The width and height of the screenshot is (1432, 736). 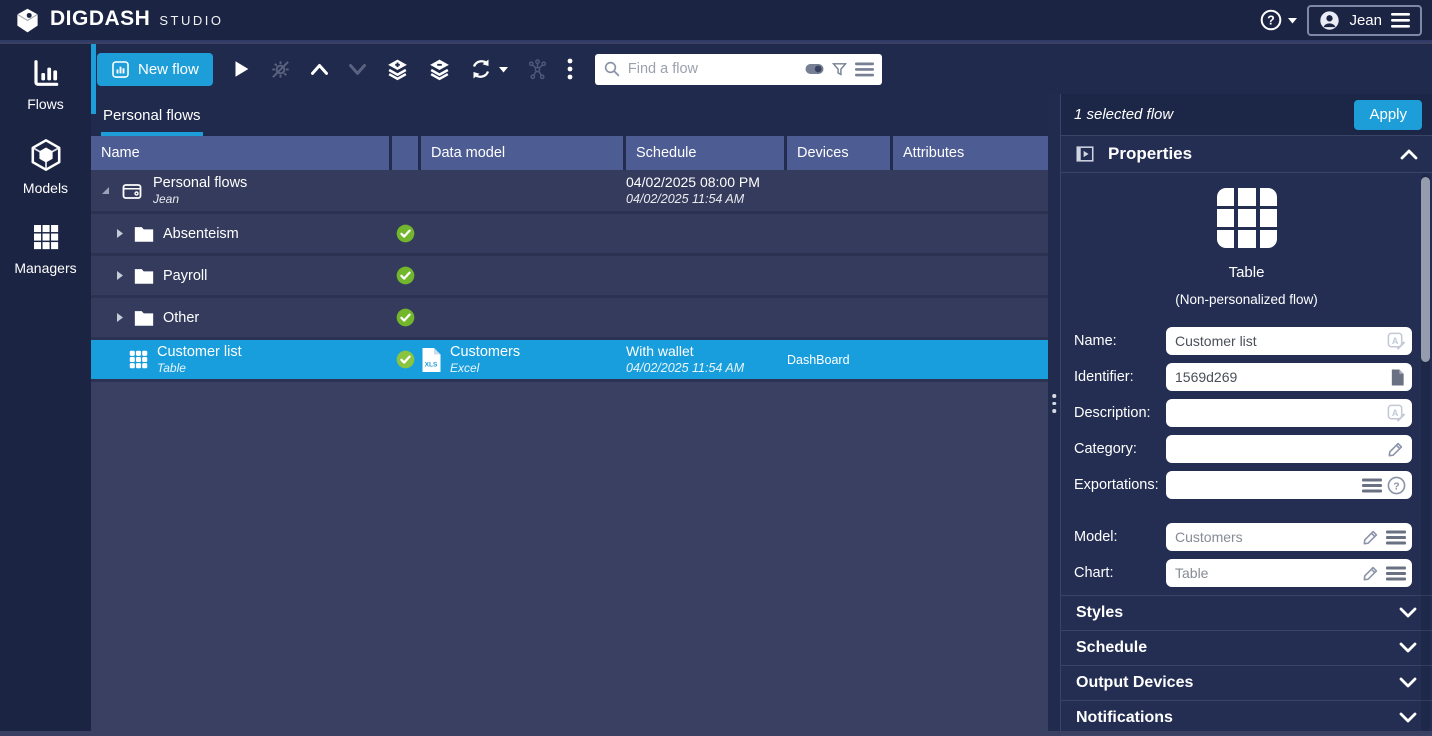 What do you see at coordinates (45, 166) in the screenshot?
I see `sidebar-item-models: Models` at bounding box center [45, 166].